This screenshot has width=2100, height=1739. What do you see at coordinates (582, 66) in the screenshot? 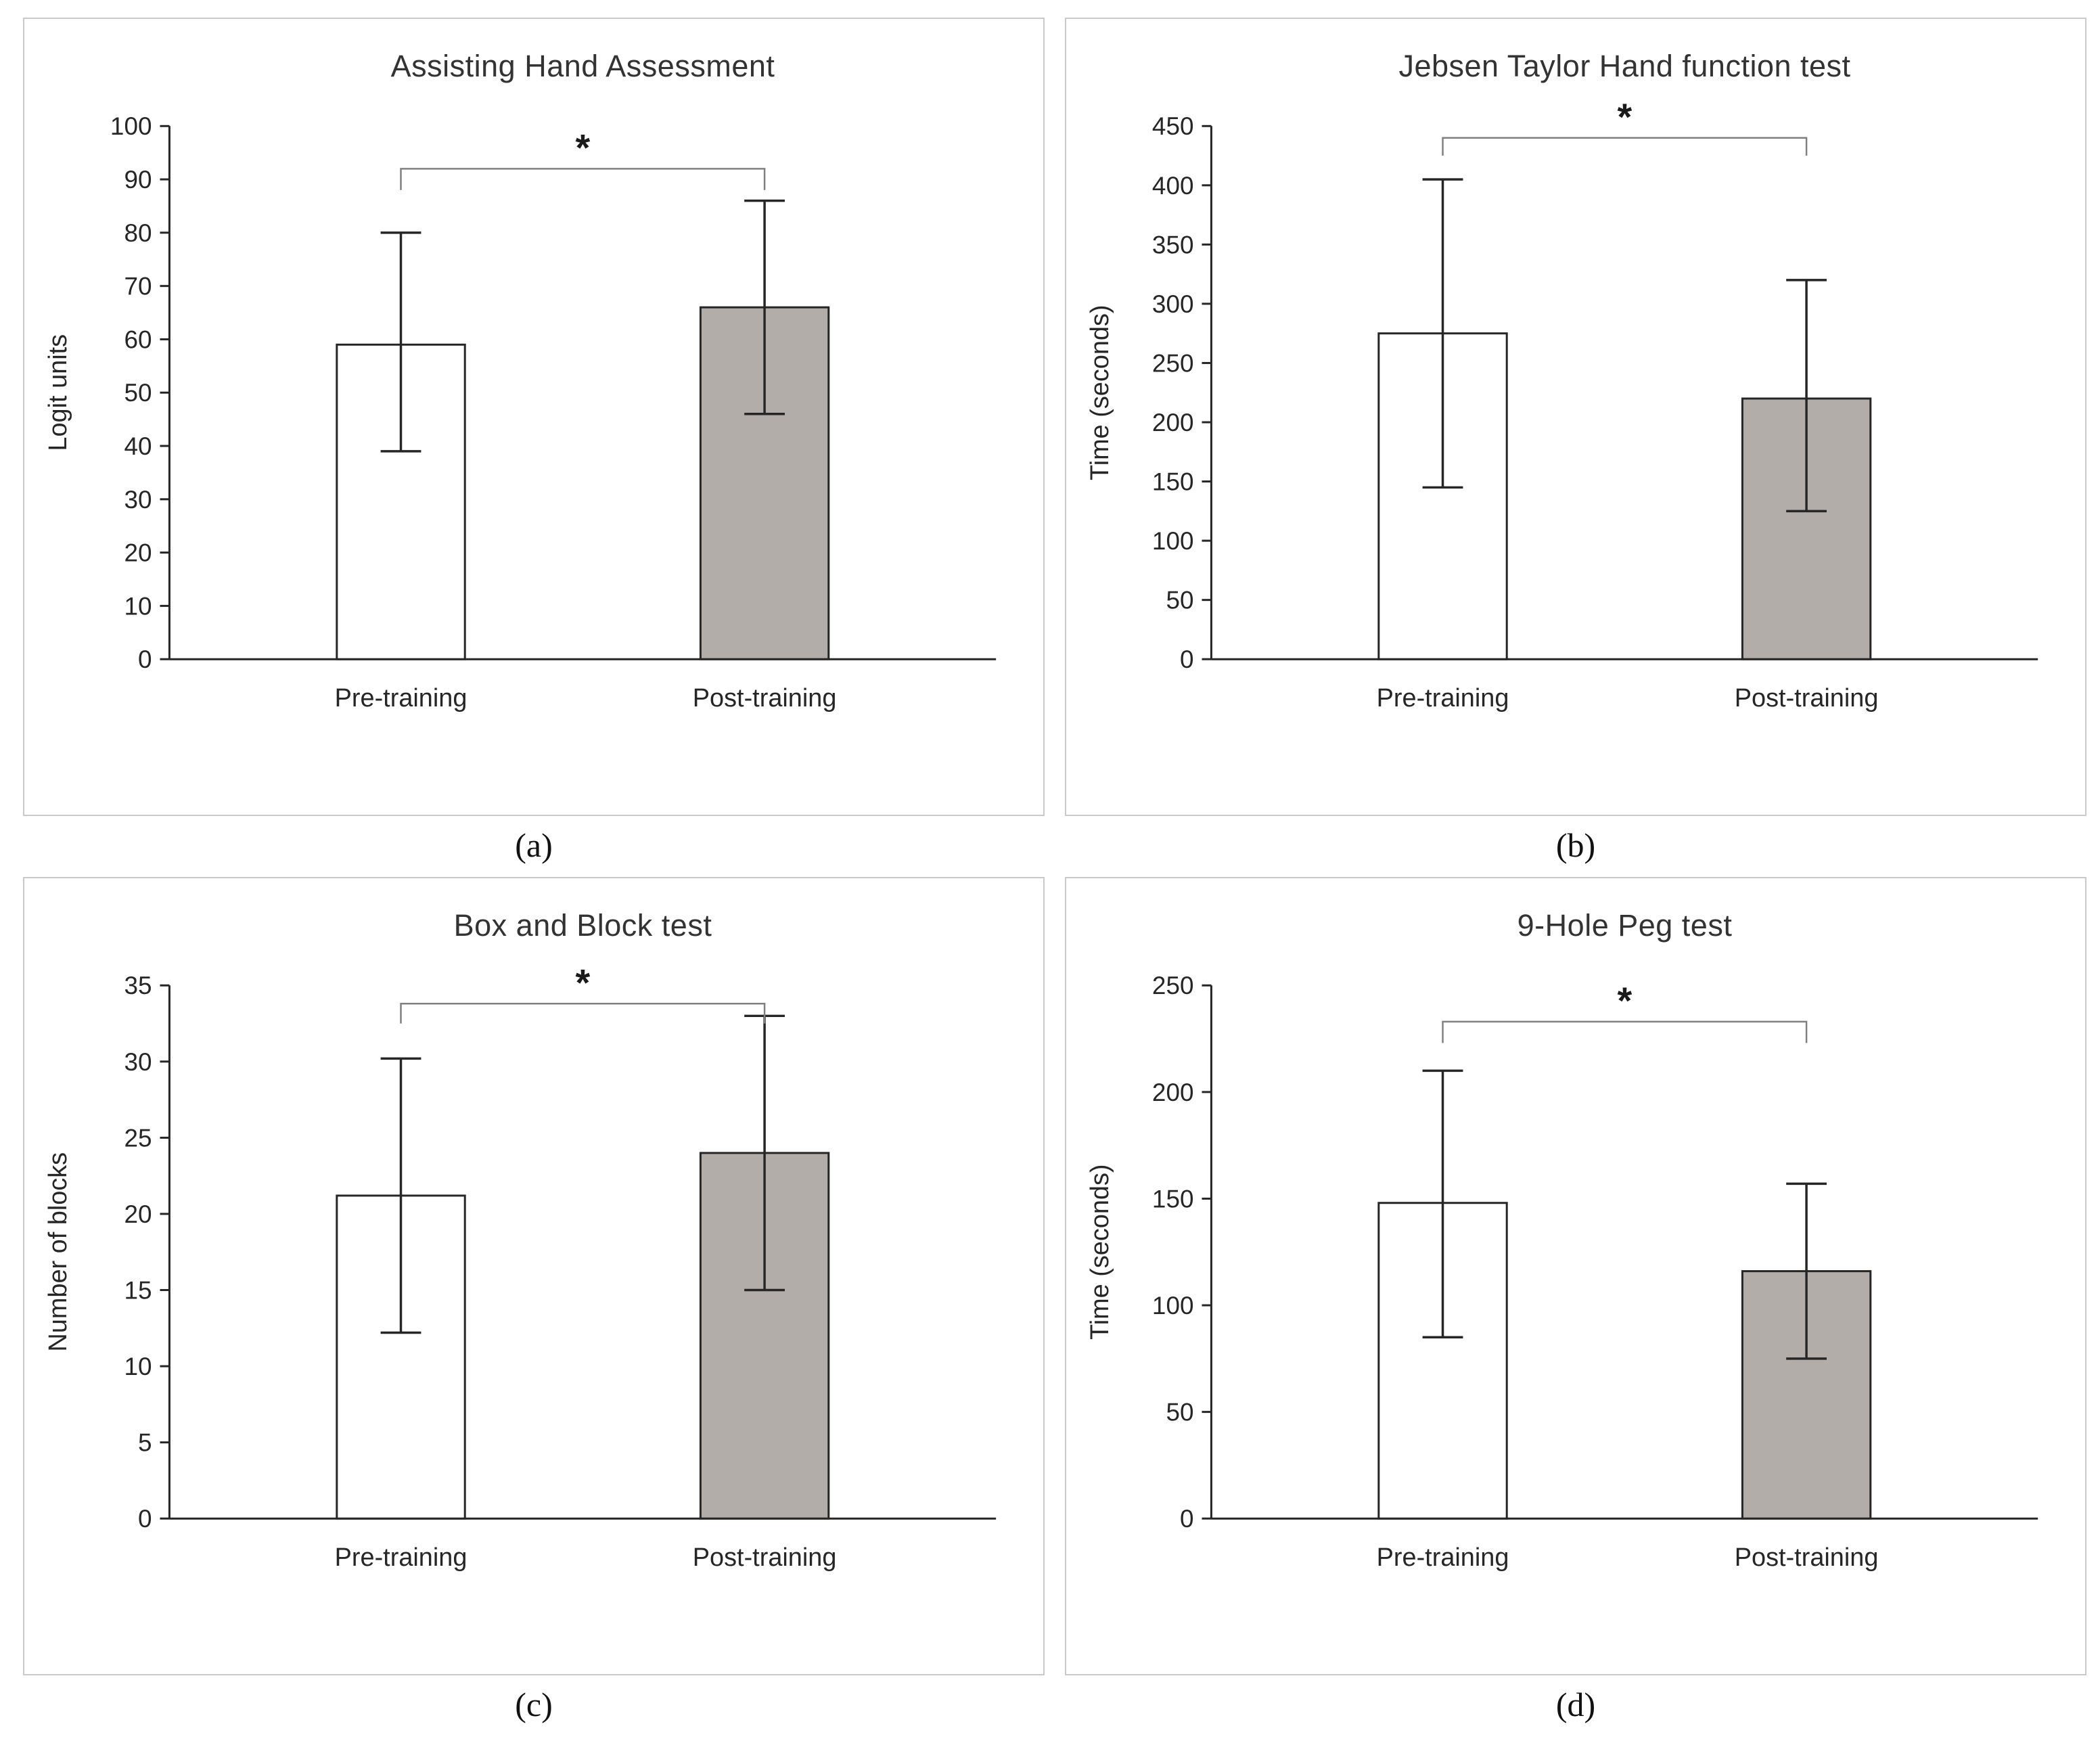
I see `chart-a-title: Assisting Hand Assessment` at bounding box center [582, 66].